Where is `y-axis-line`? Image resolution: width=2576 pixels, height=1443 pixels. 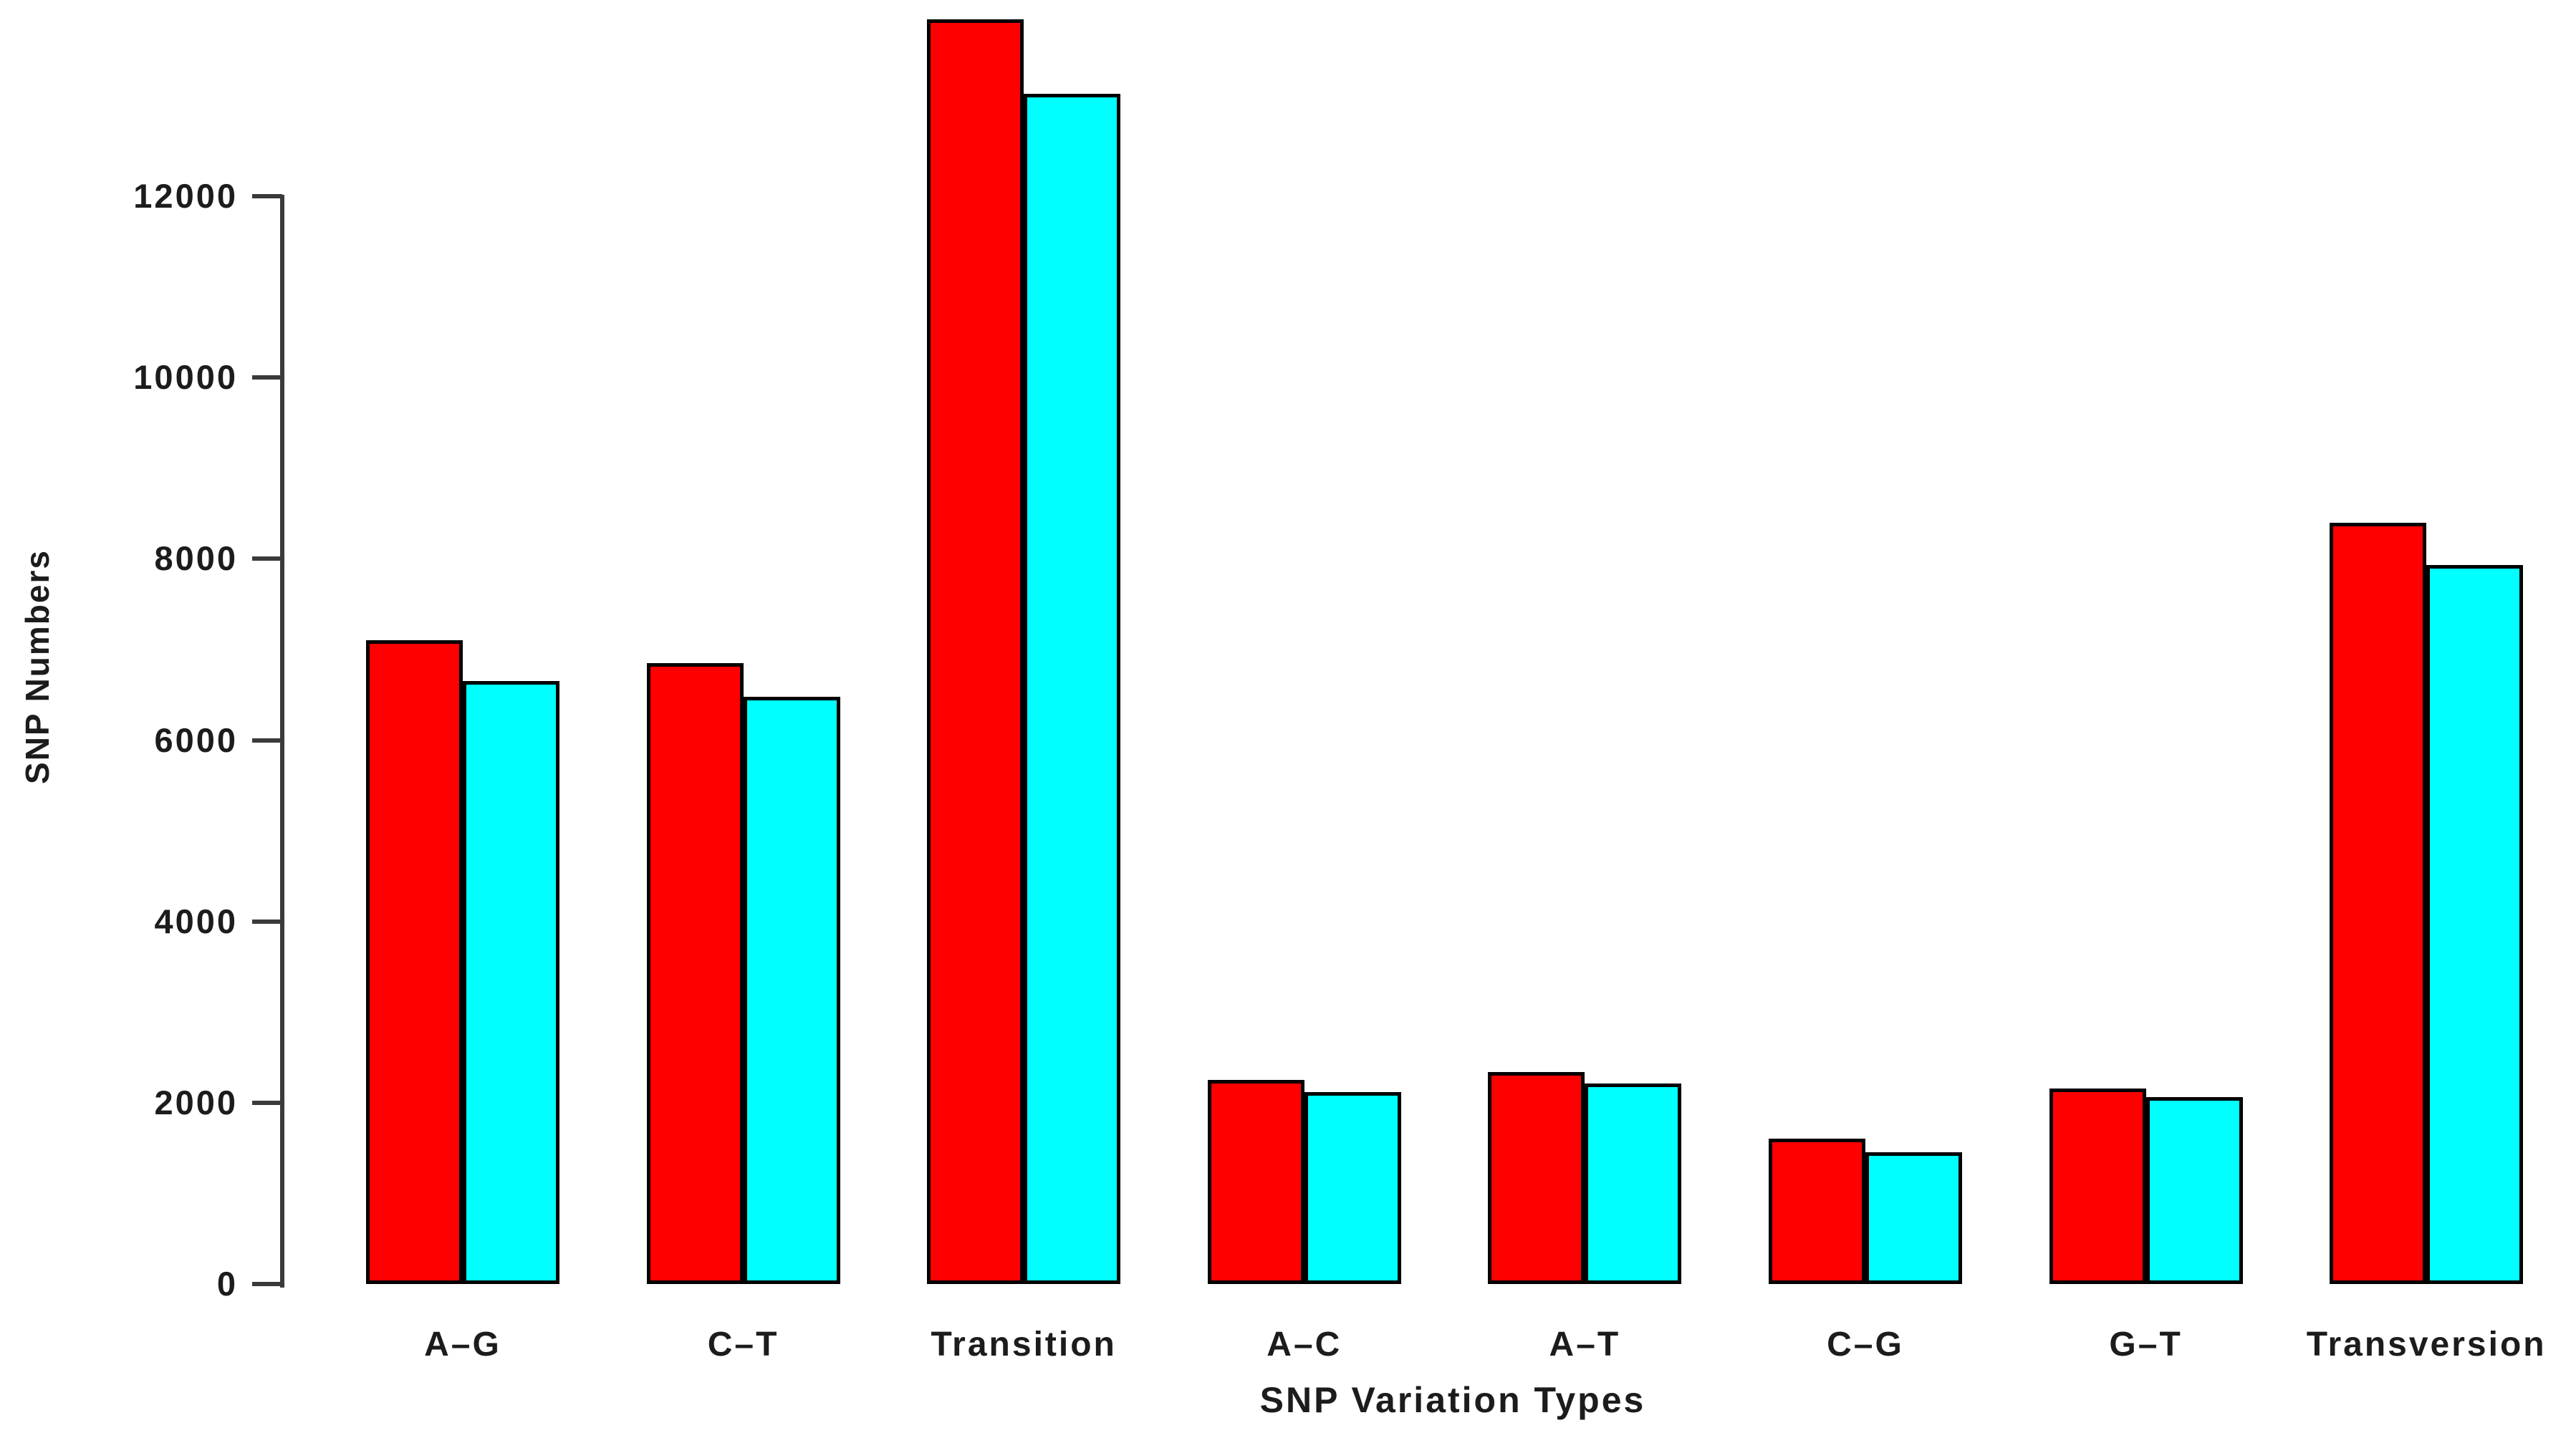
y-axis-line is located at coordinates (282, 741).